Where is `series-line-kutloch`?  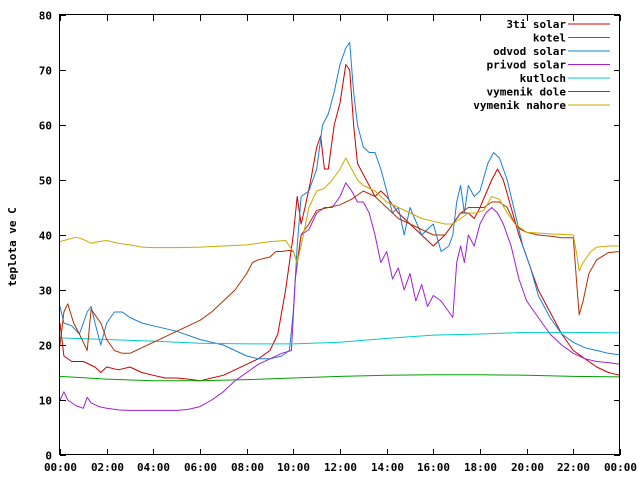
series-line-kutloch is located at coordinates (340, 338).